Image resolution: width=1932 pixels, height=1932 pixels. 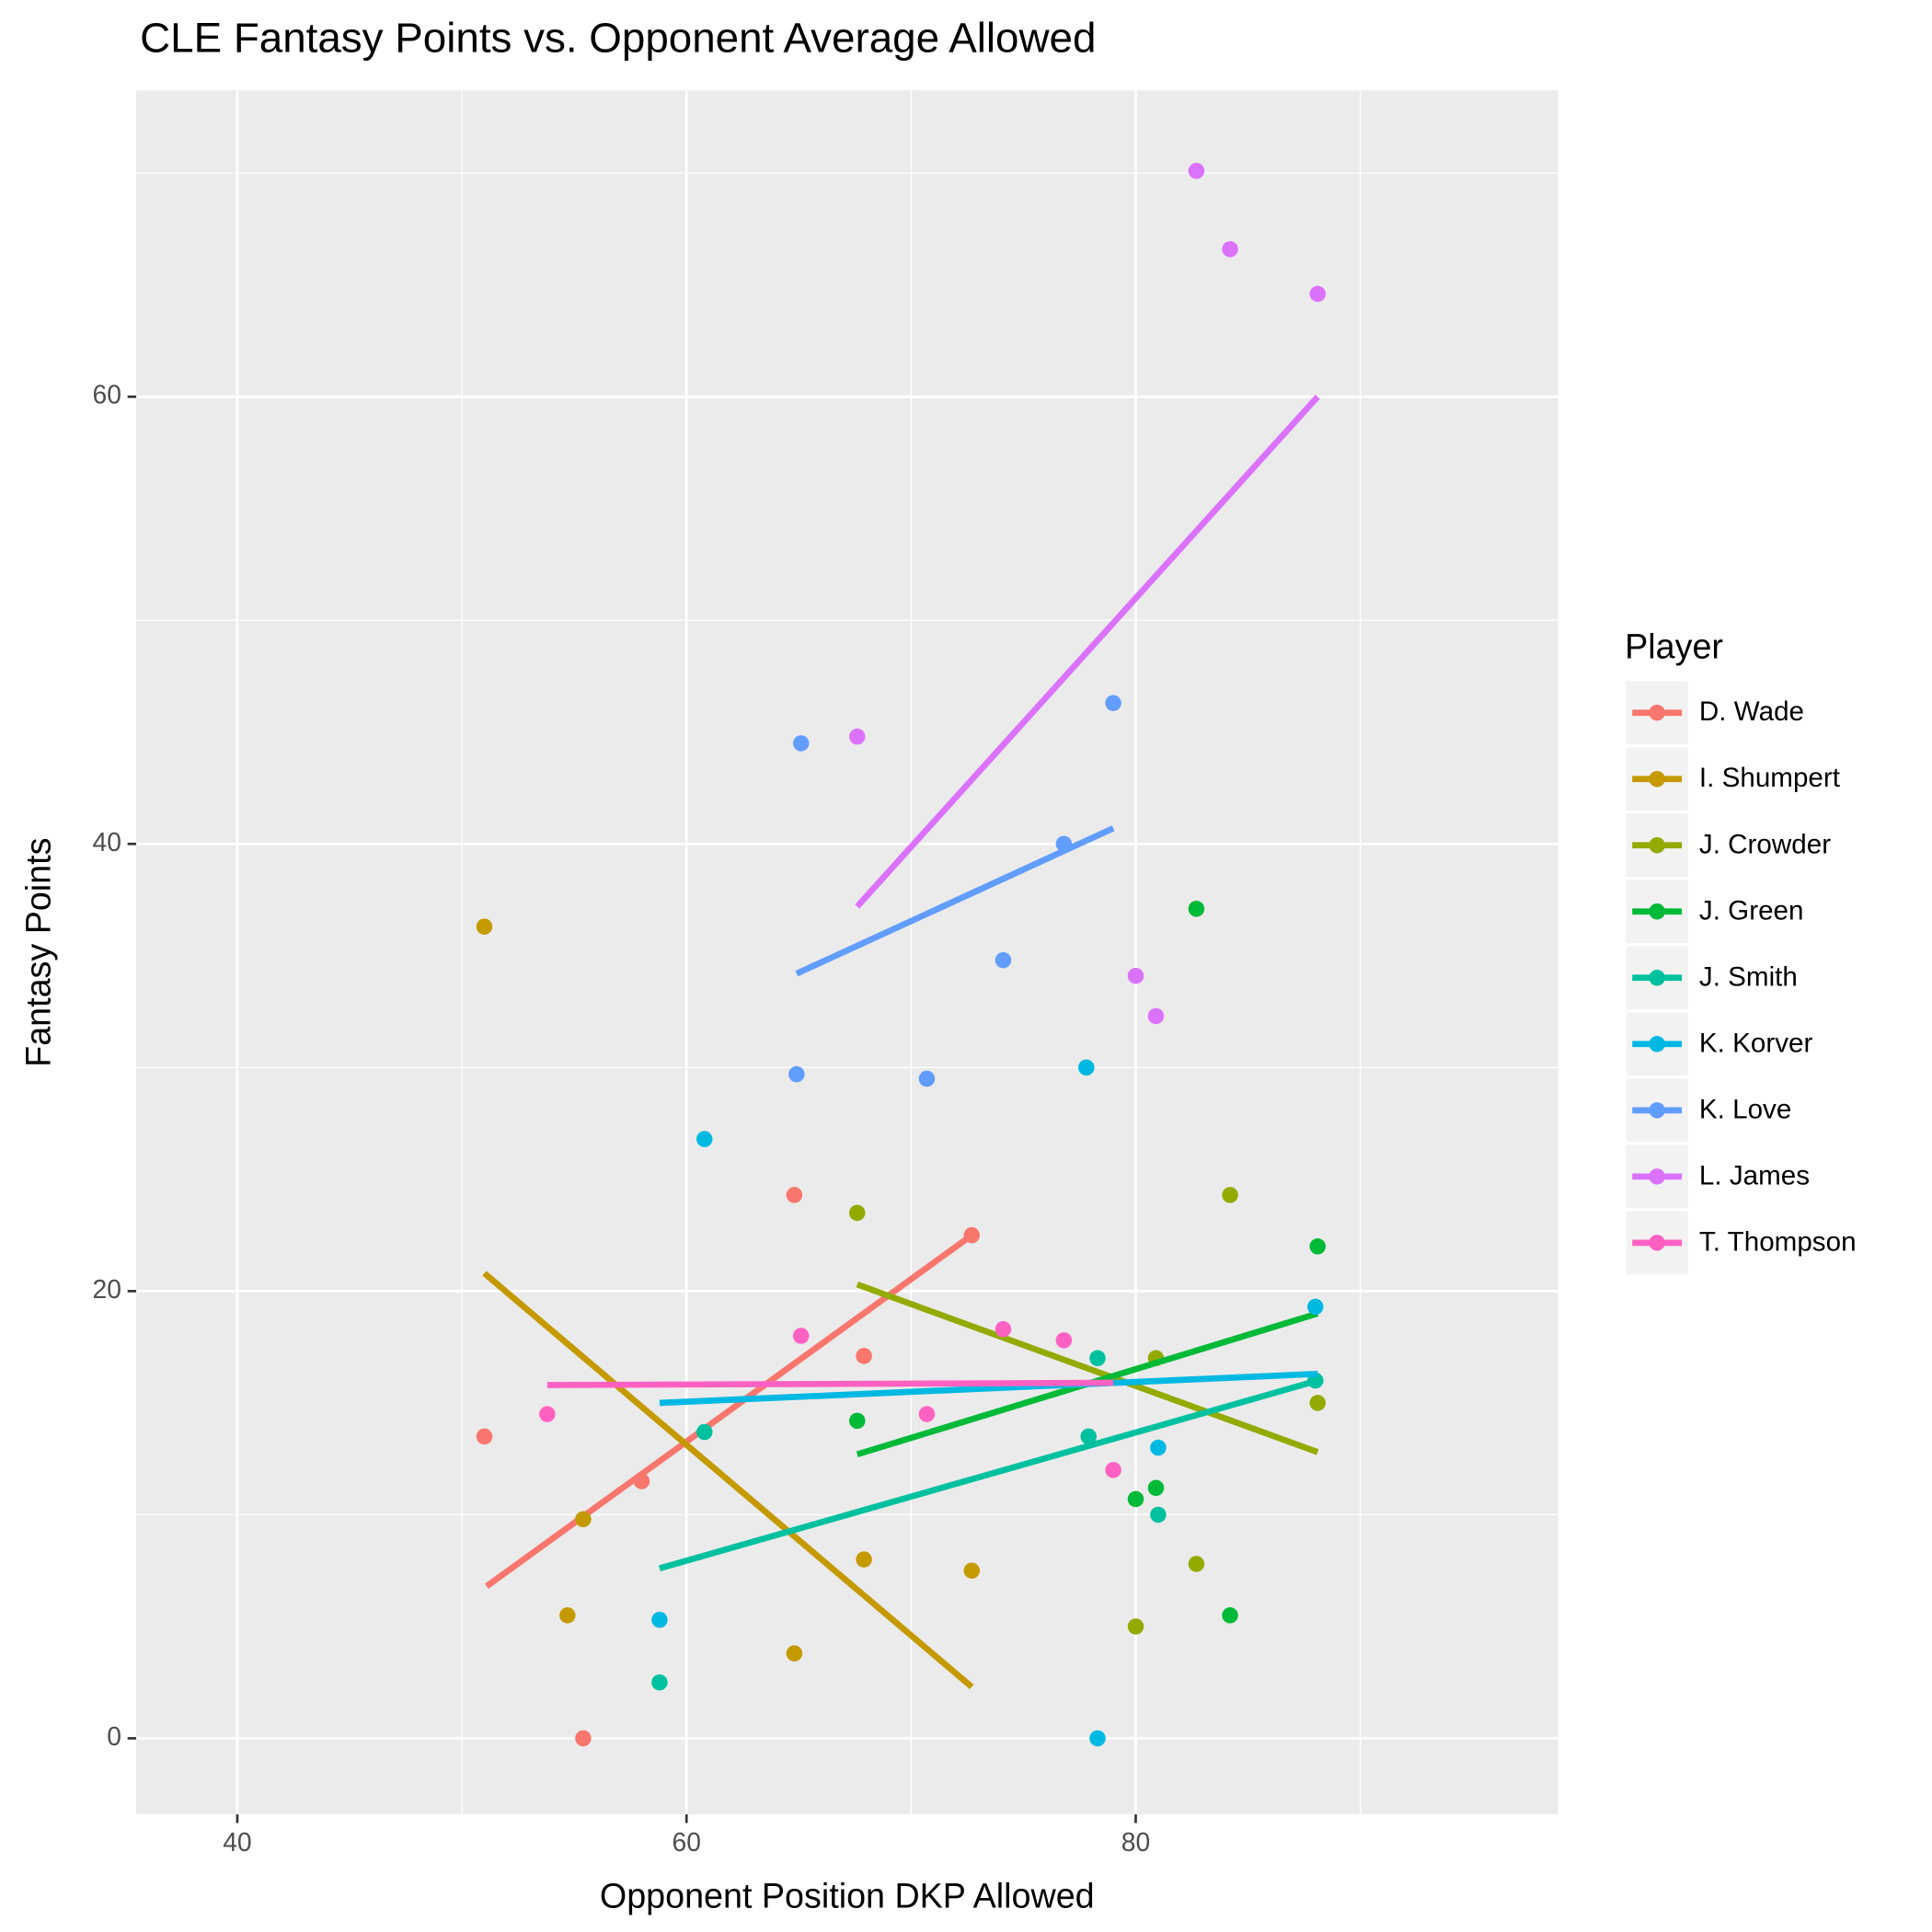 What do you see at coordinates (1748, 976) in the screenshot?
I see `legend-label: J. Smith` at bounding box center [1748, 976].